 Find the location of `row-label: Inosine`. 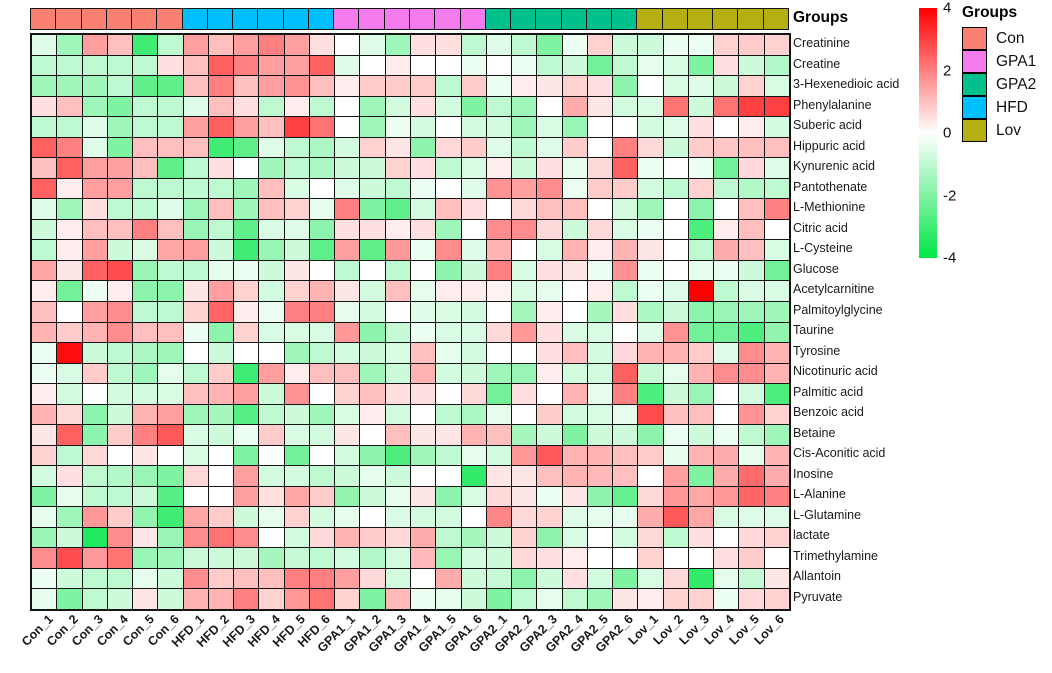

row-label: Inosine is located at coordinates (813, 473).